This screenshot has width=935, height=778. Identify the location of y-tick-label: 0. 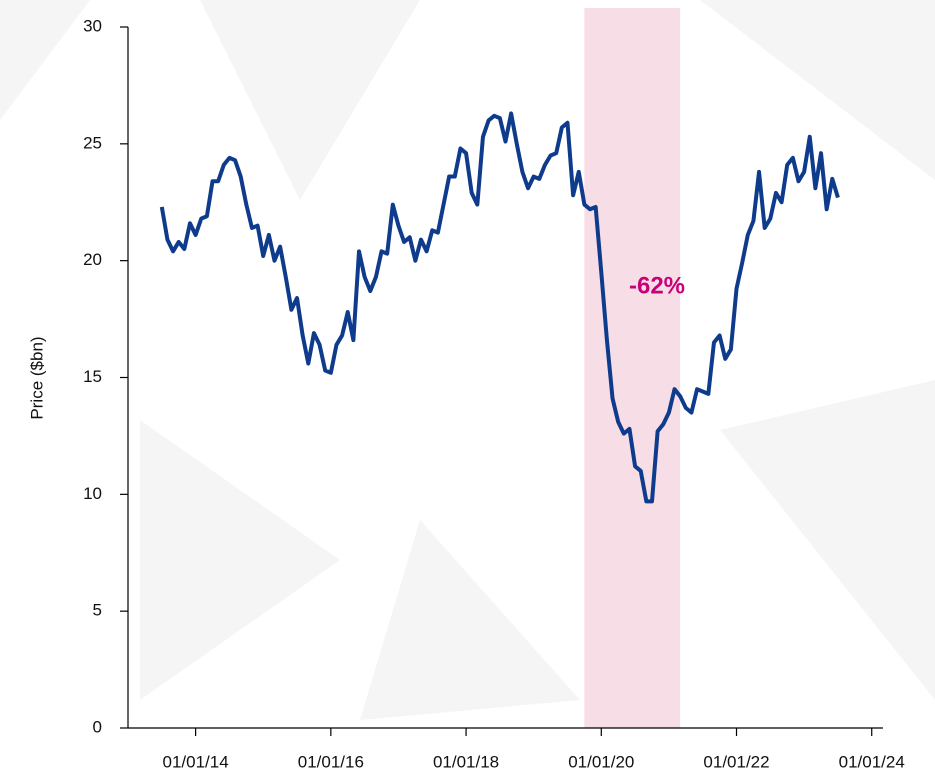
(97, 726).